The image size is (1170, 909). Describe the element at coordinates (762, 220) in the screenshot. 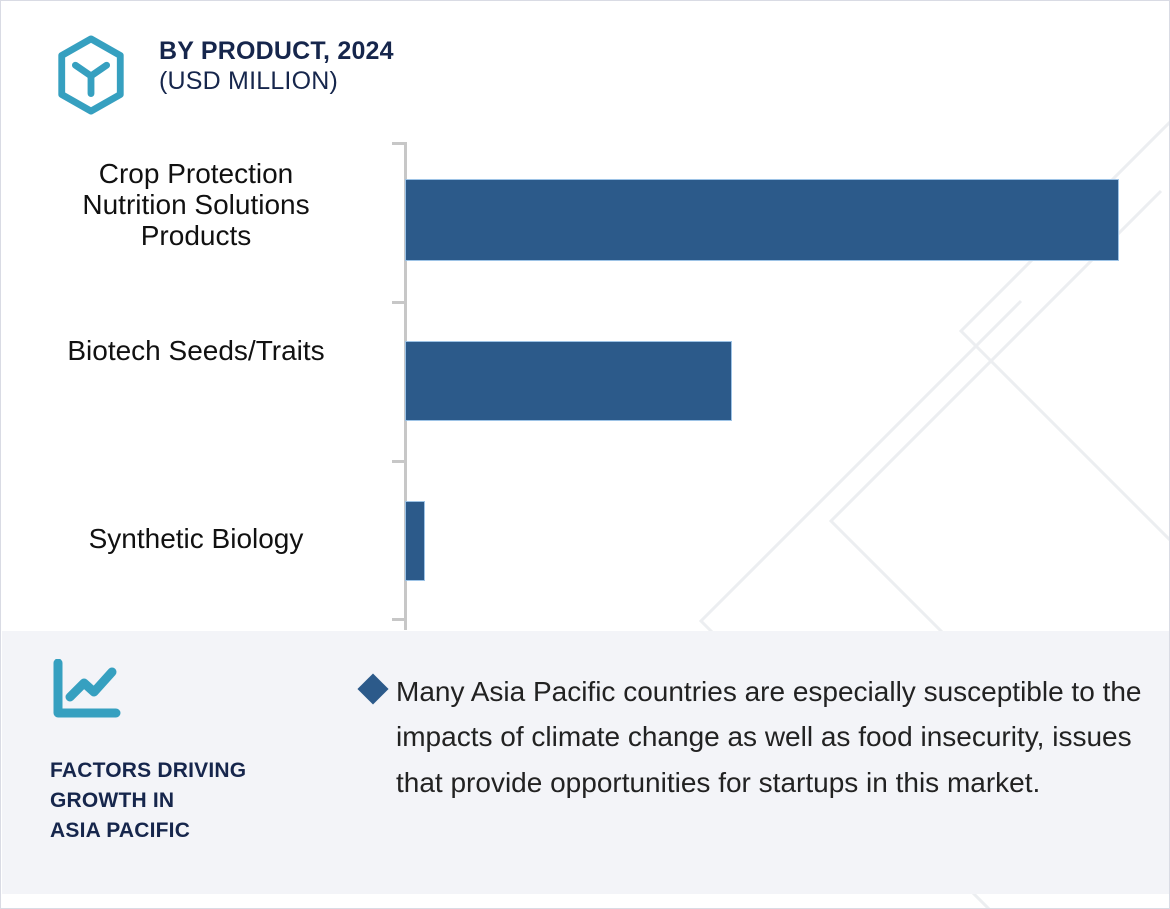

I see `bar-crop-protection` at that location.